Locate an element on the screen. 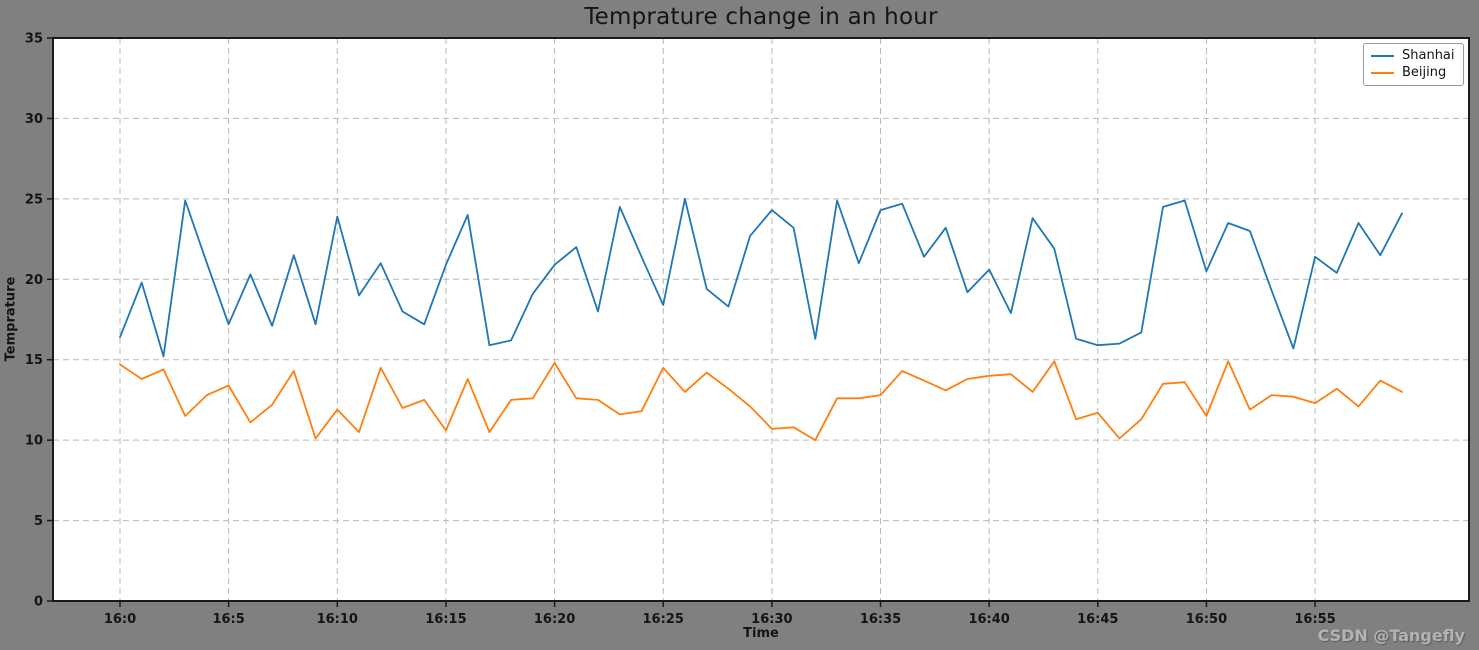 Image resolution: width=1479 pixels, height=650 pixels. y-tick-label: 25 is located at coordinates (34, 199).